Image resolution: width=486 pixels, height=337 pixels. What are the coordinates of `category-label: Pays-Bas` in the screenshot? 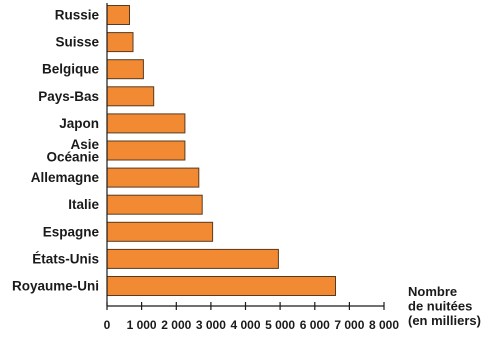 It's located at (68, 96).